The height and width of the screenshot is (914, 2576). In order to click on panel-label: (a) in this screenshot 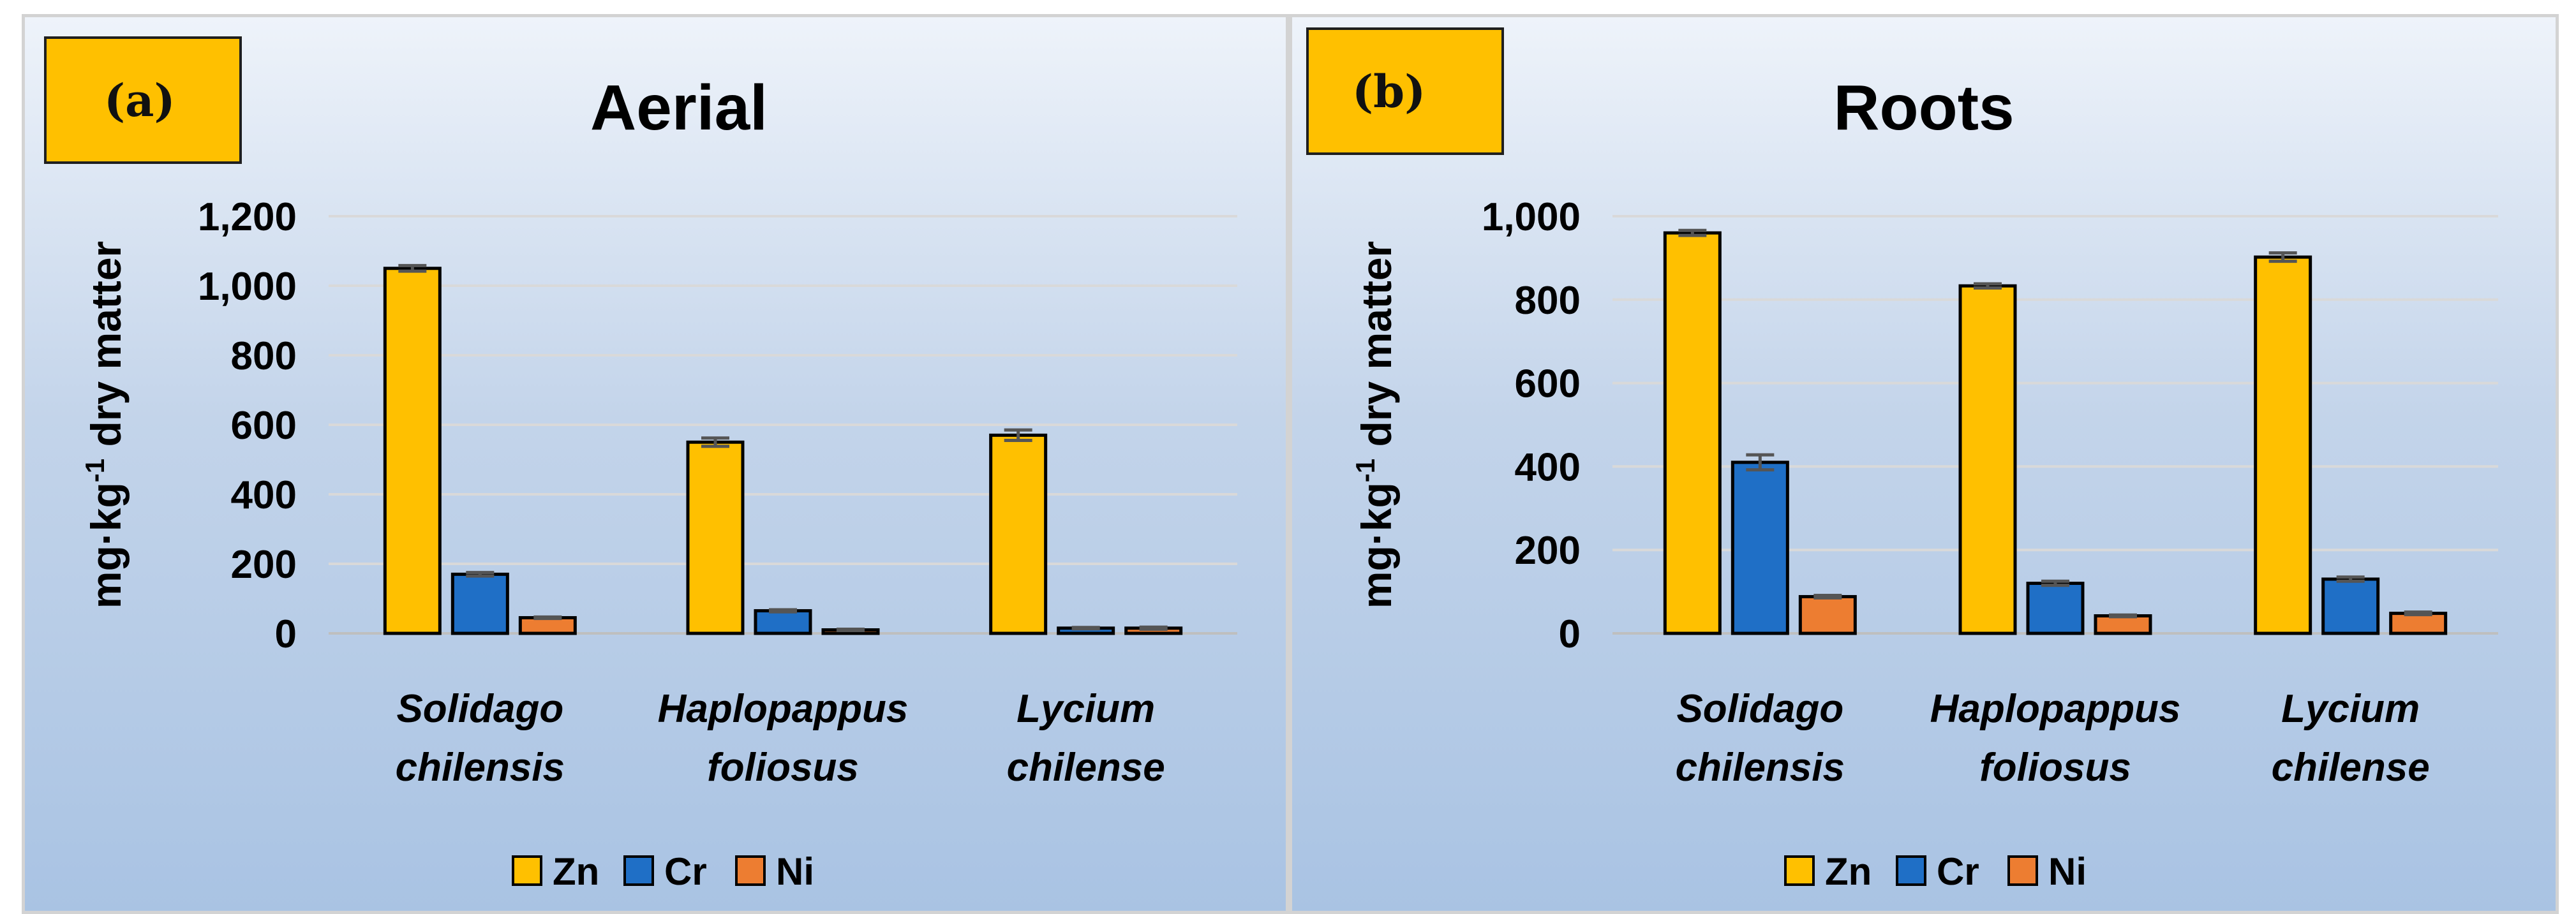, I will do `click(139, 100)`.